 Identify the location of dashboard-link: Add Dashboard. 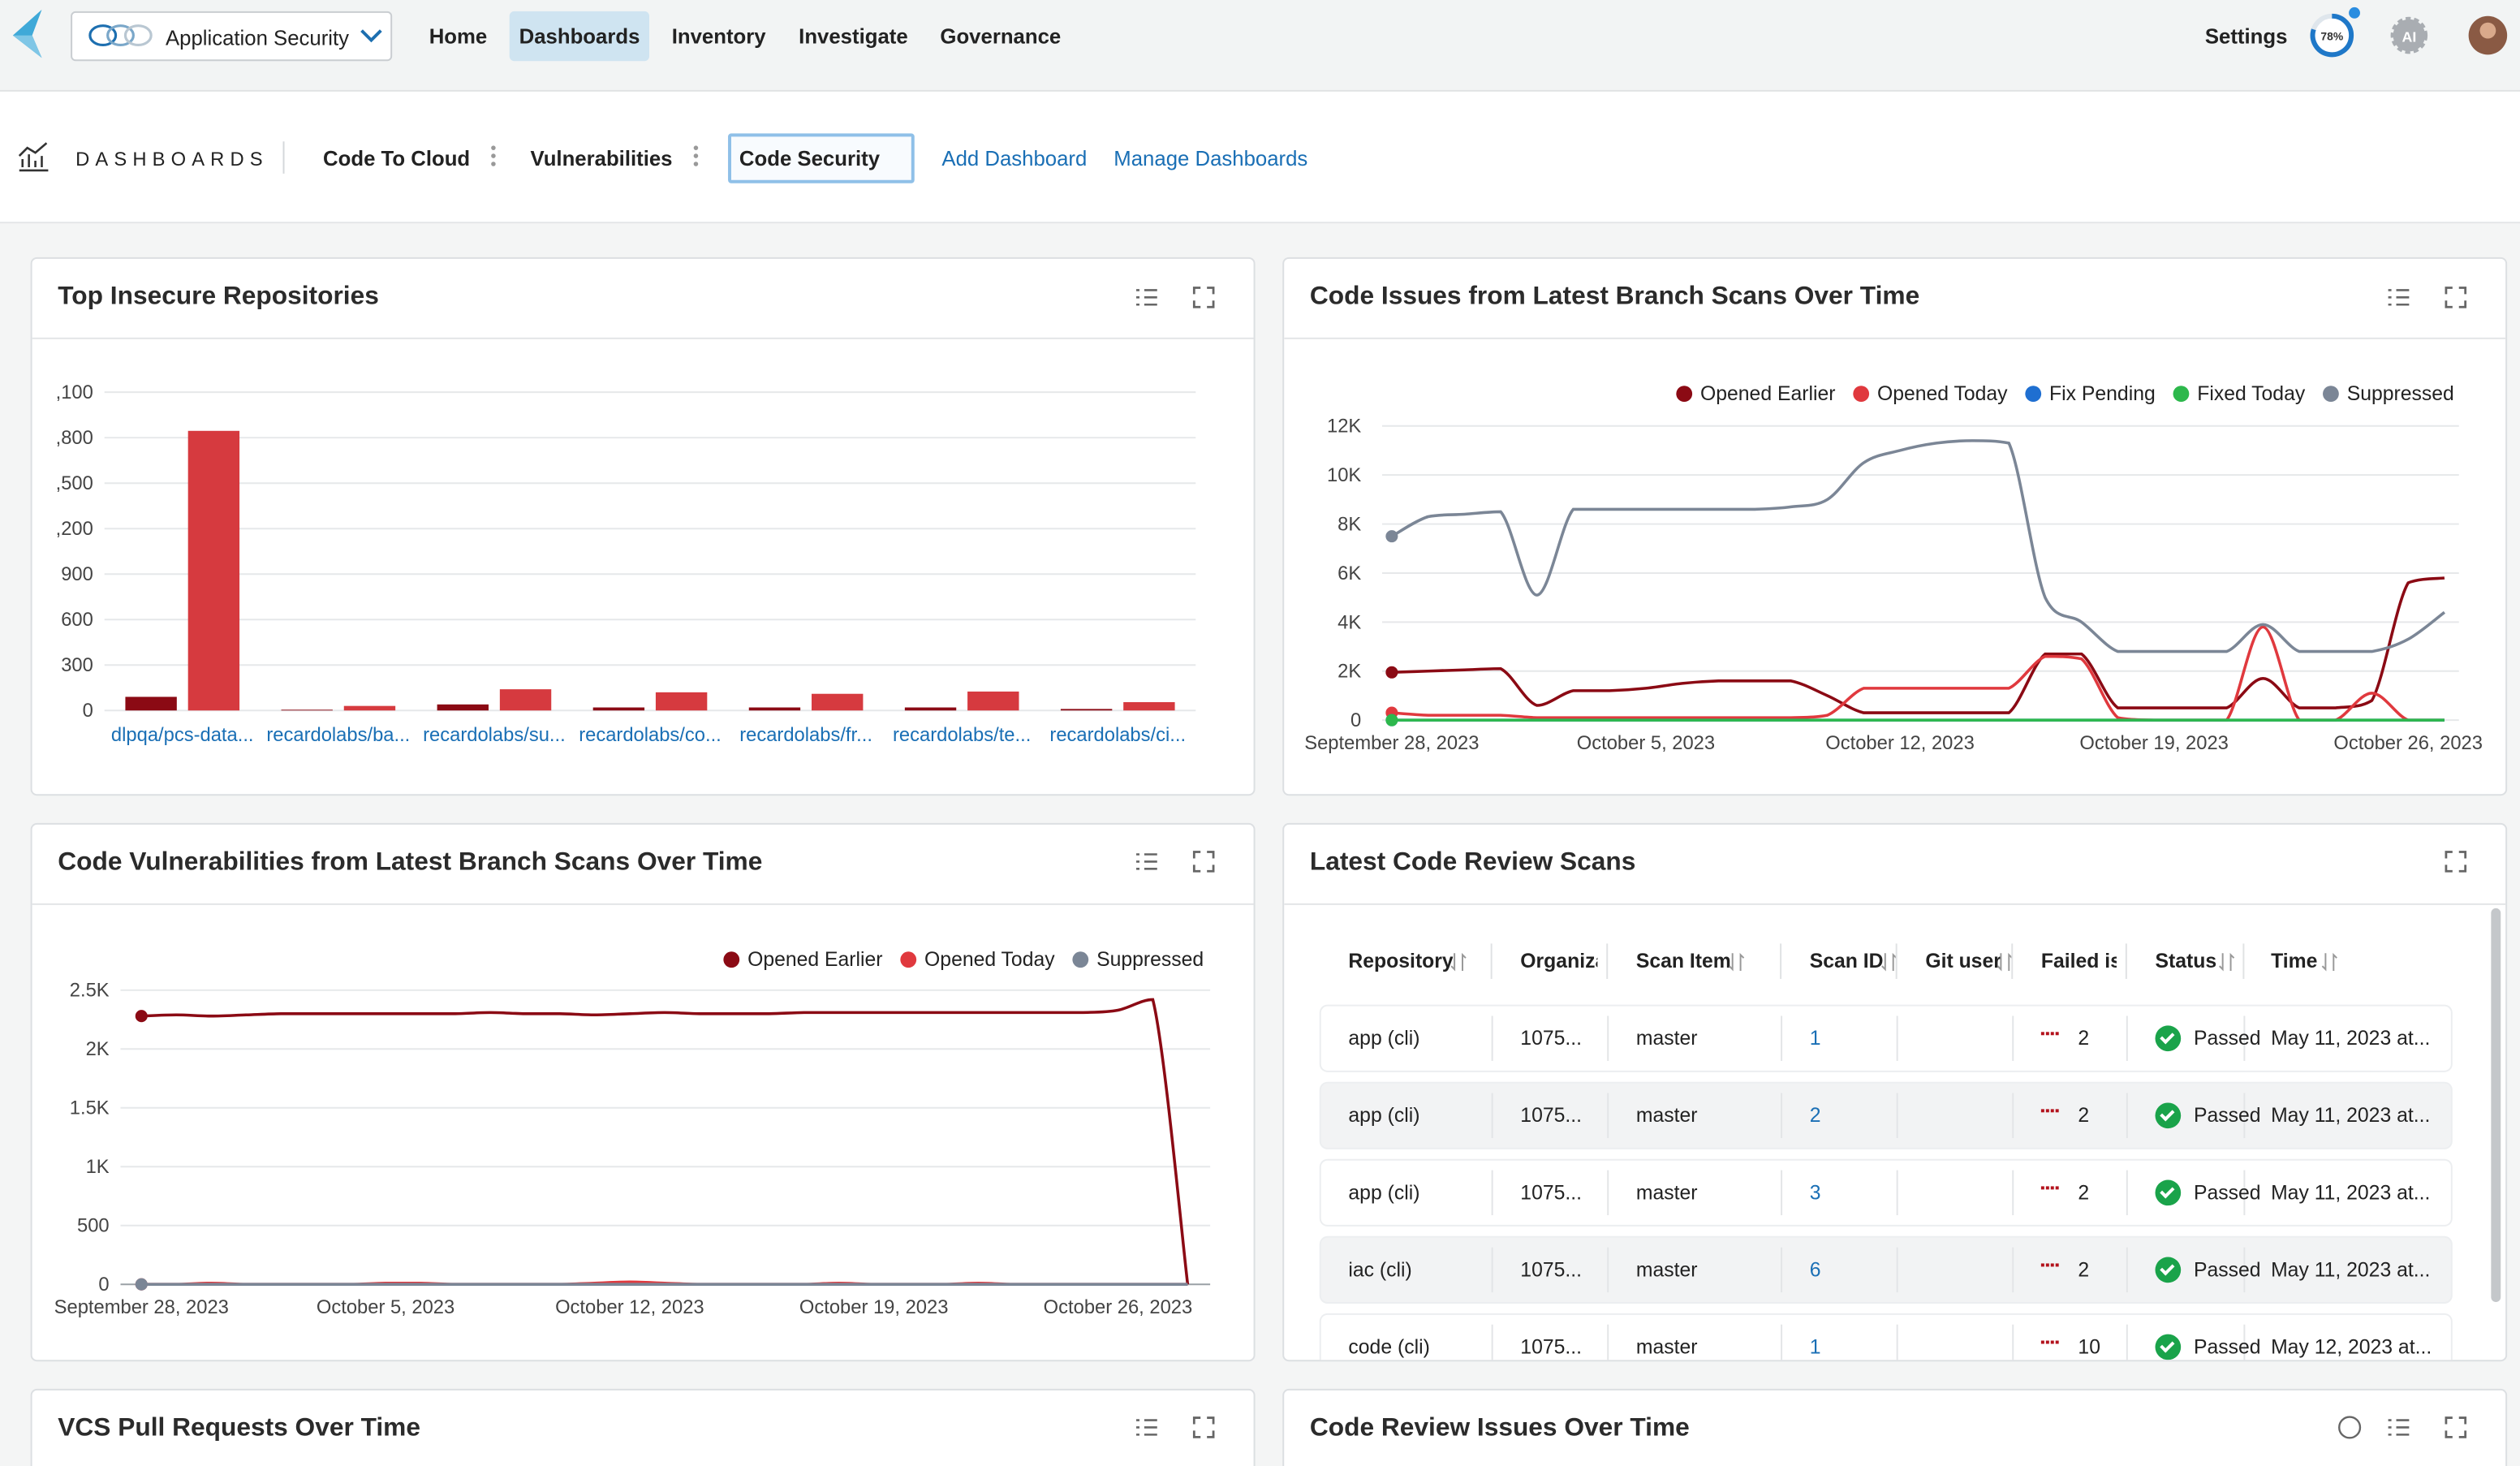
(1014, 158).